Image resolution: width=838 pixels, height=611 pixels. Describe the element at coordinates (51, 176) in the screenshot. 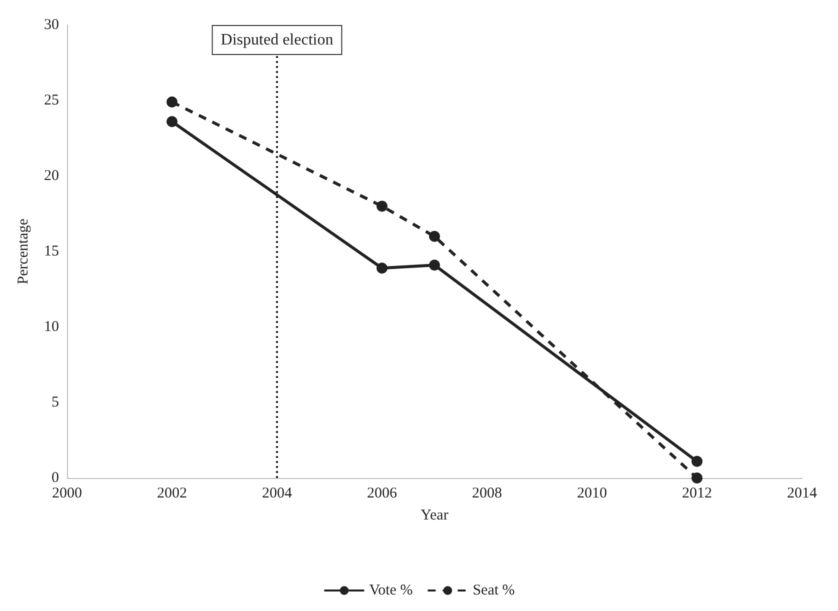

I see `y-tick-label: 20` at that location.